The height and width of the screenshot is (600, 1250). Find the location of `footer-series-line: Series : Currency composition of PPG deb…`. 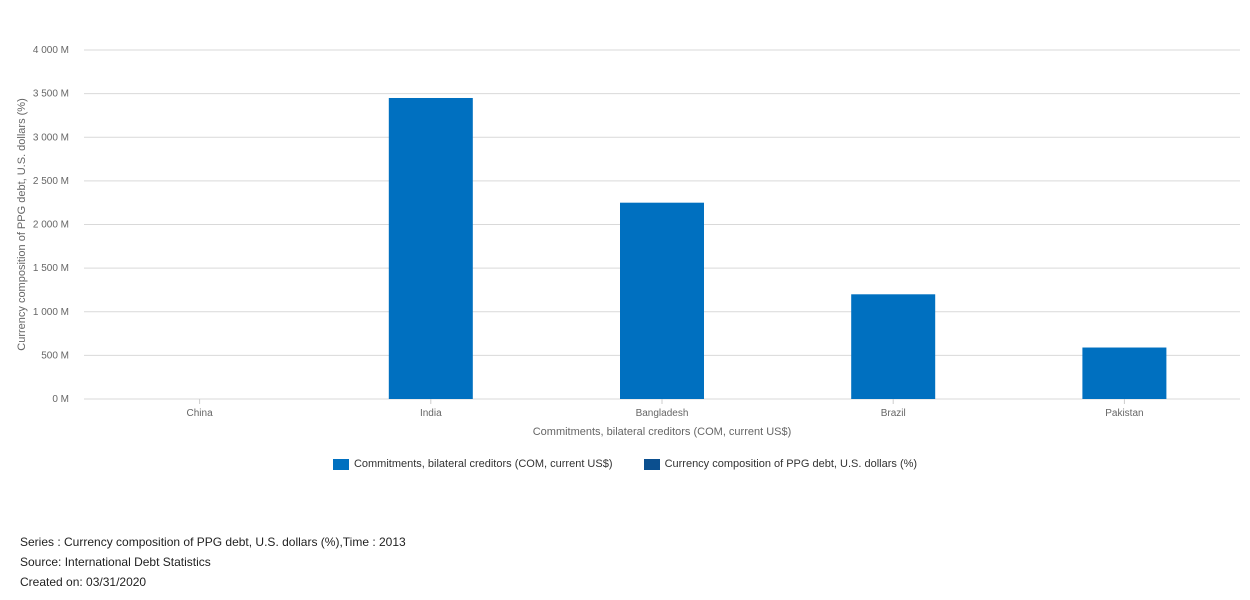

footer-series-line: Series : Currency composition of PPG deb… is located at coordinates (213, 542).